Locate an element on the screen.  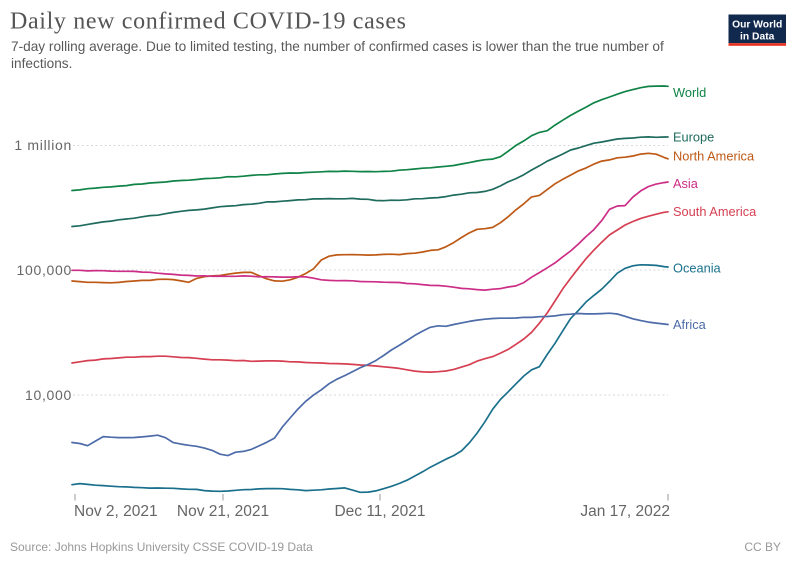
svg-text: Dec 11, 2021 is located at coordinates (379, 511).